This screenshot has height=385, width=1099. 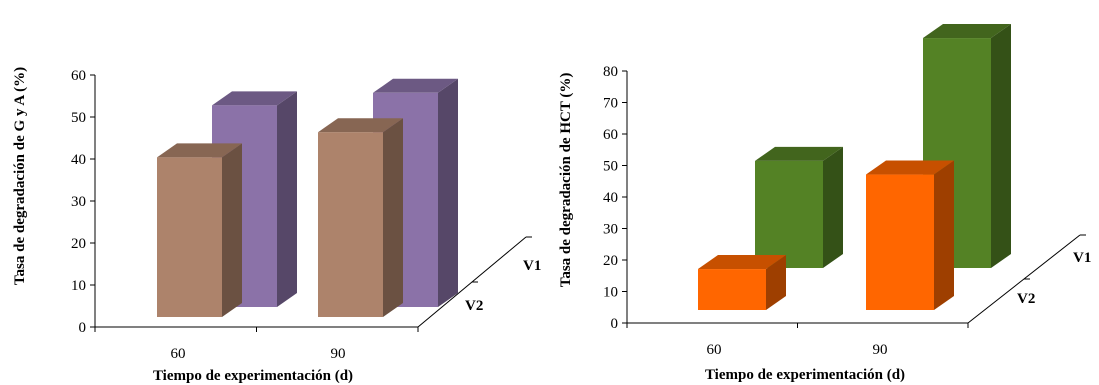 I want to click on y-axis-title: Tasa de degradación de HCT (%), so click(x=566, y=180).